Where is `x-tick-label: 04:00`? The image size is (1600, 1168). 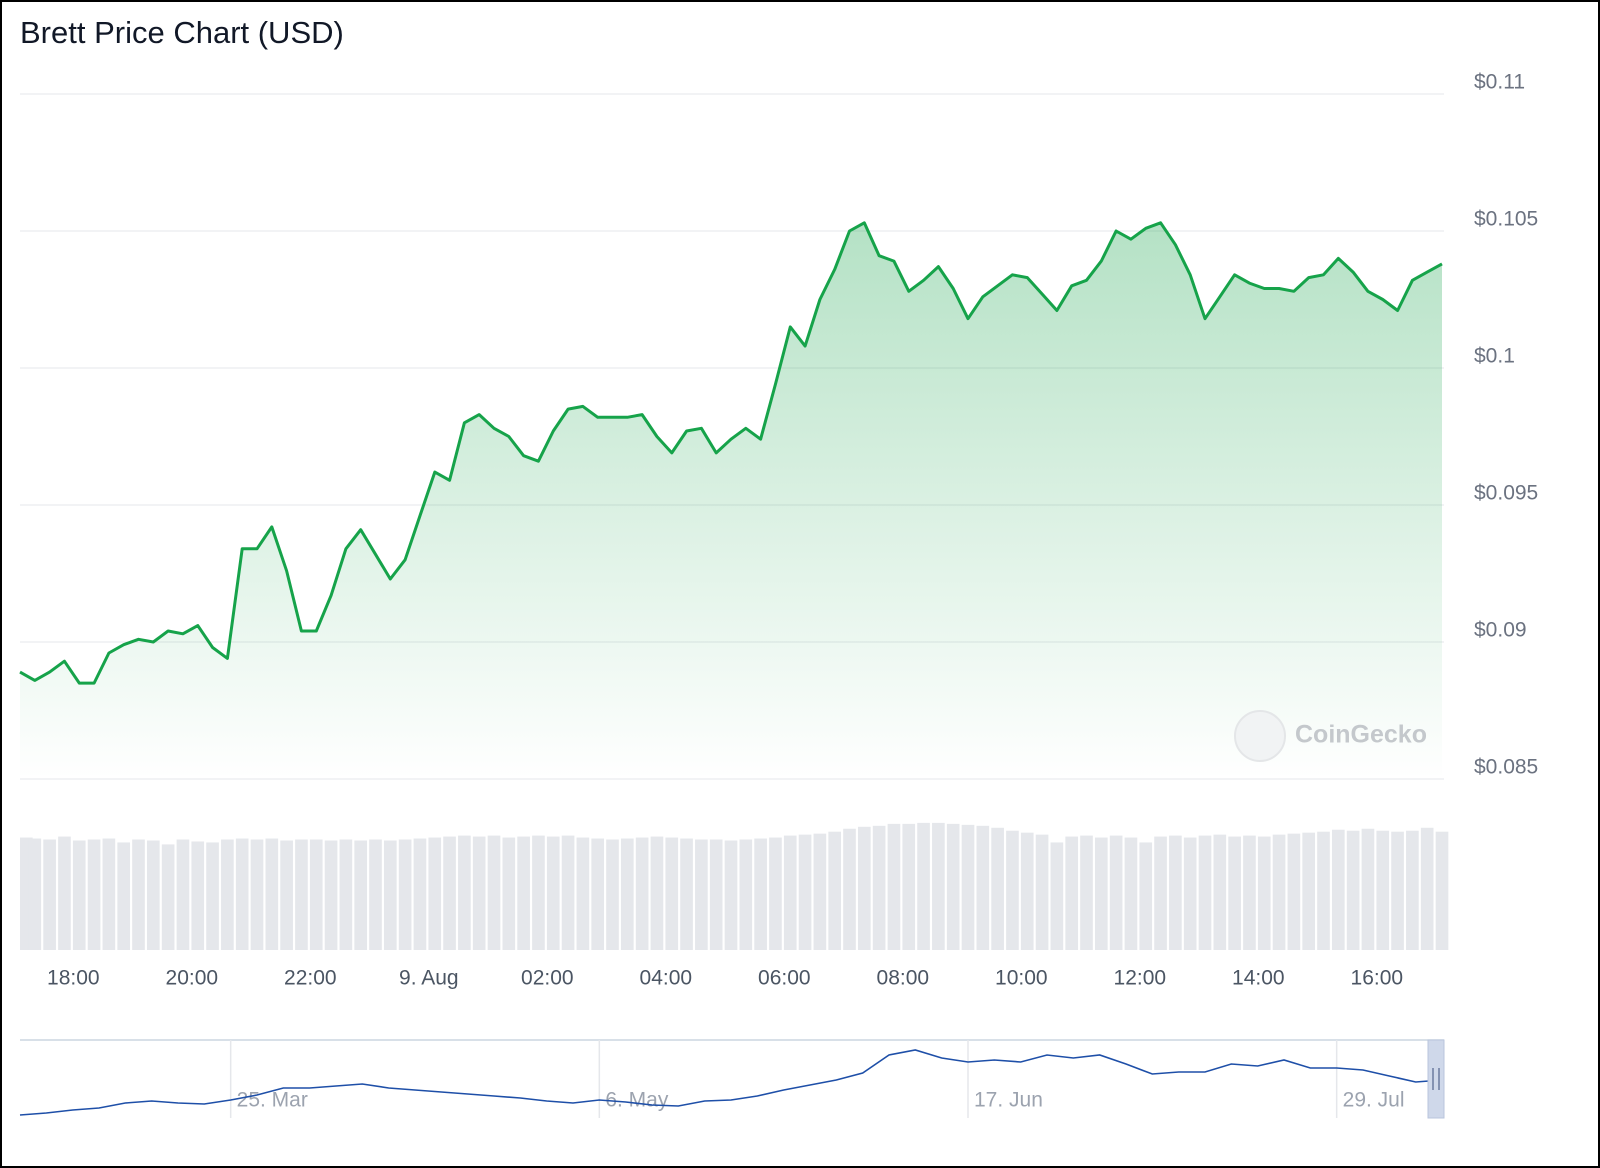 x-tick-label: 04:00 is located at coordinates (666, 978).